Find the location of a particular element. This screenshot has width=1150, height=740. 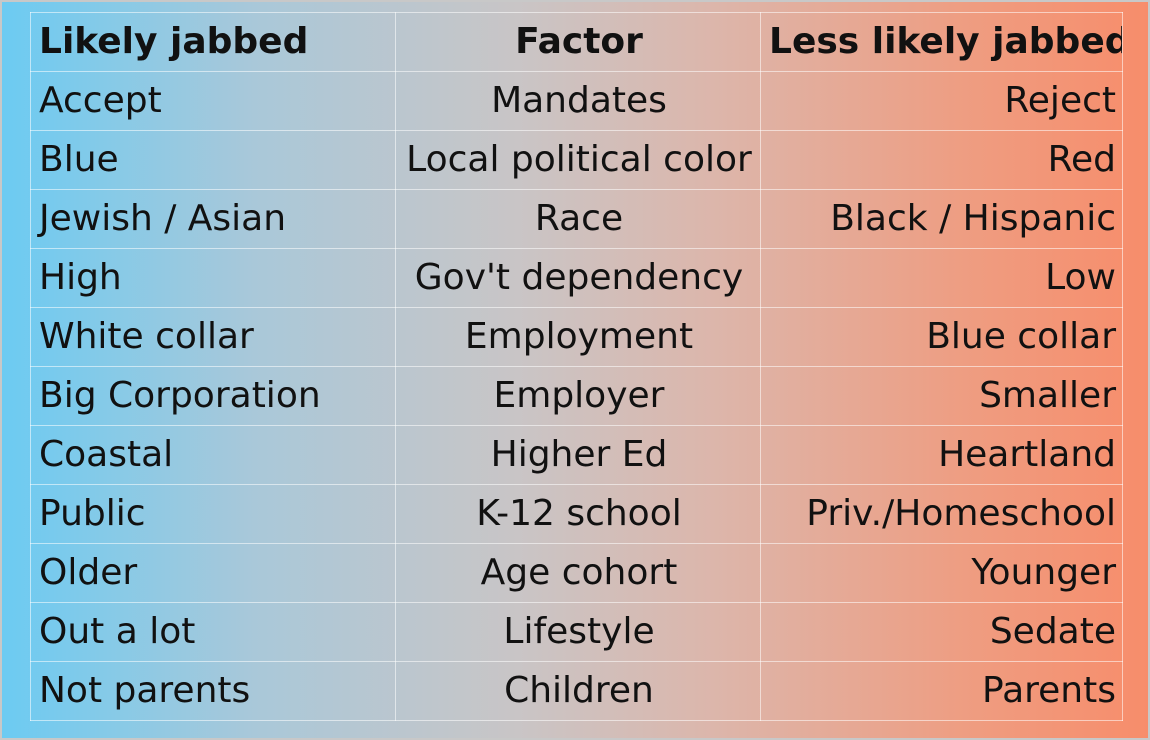

column-header-factor: Factor is located at coordinates (578, 42).